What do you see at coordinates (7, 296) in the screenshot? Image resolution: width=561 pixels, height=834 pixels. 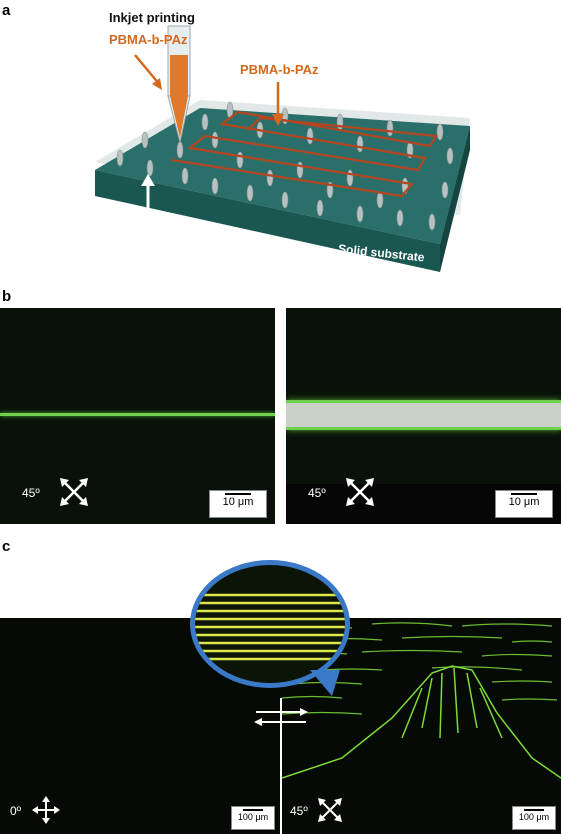 I see `panel-b-letter: b` at bounding box center [7, 296].